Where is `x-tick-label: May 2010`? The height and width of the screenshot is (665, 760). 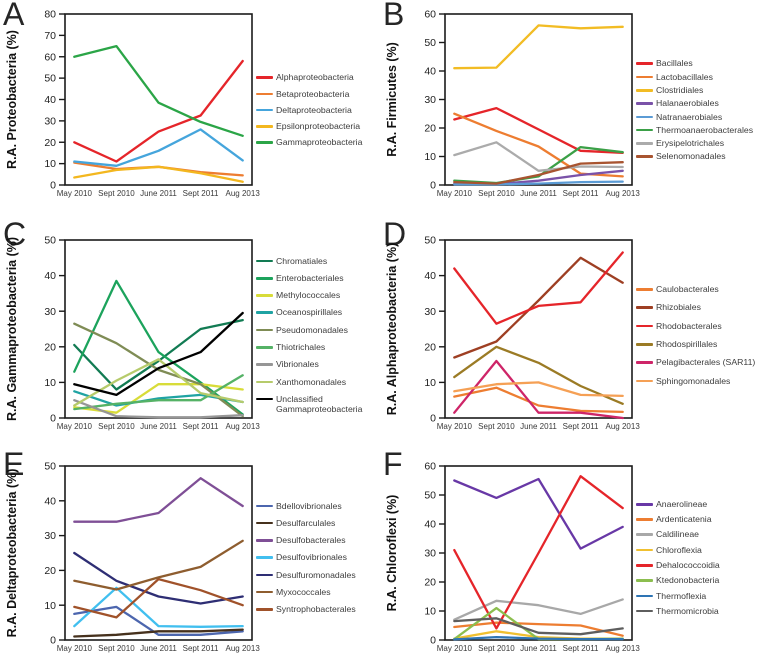
x-tick-label: May 2010 is located at coordinates (75, 193).